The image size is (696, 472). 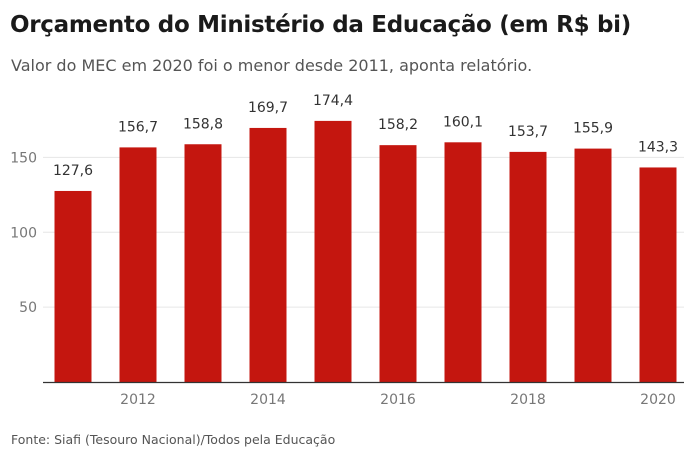 I want to click on data-label-2017: 160,1, so click(x=463, y=122).